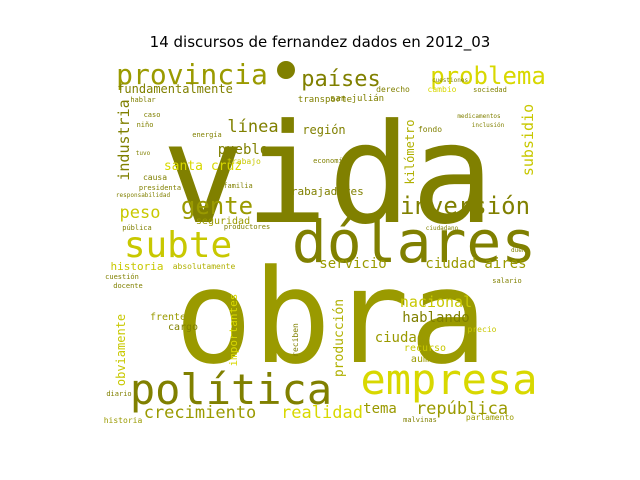 The image size is (640, 480). I want to click on word-cargo: cargo, so click(183, 327).